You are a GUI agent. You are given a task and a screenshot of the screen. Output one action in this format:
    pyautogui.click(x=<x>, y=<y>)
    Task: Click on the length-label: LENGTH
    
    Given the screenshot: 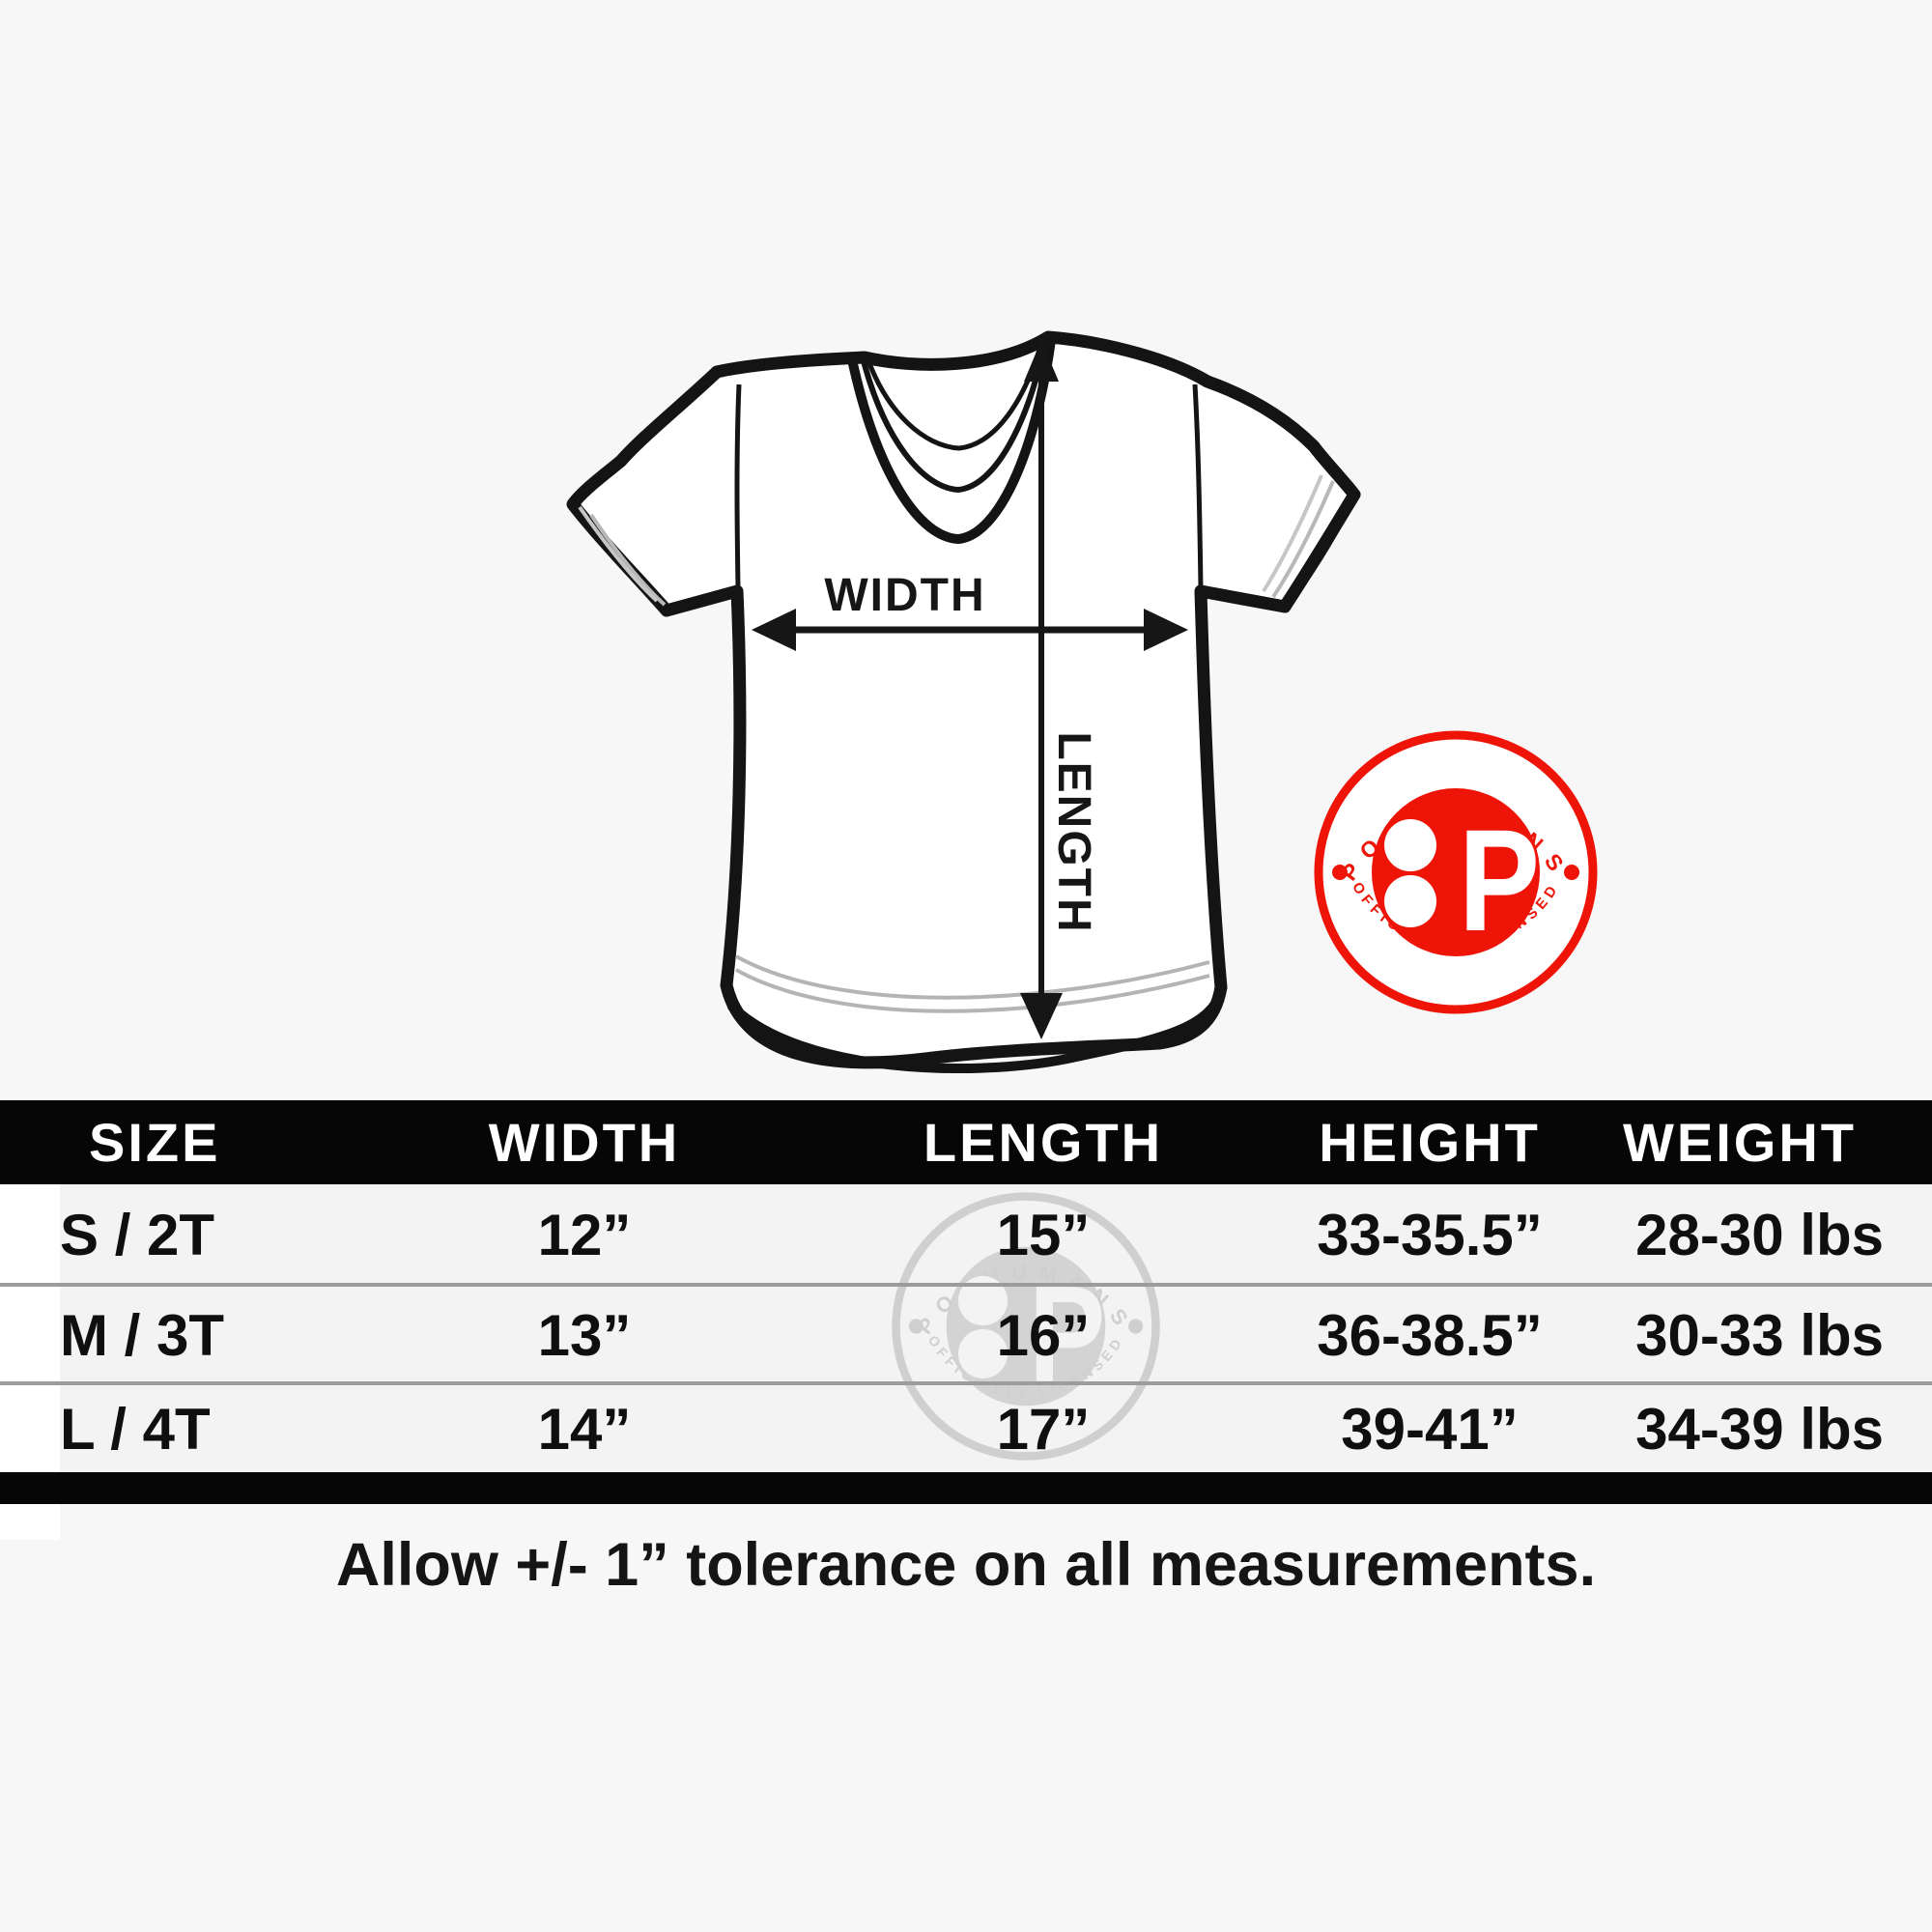 What is the action you would take?
    pyautogui.click(x=1073, y=832)
    